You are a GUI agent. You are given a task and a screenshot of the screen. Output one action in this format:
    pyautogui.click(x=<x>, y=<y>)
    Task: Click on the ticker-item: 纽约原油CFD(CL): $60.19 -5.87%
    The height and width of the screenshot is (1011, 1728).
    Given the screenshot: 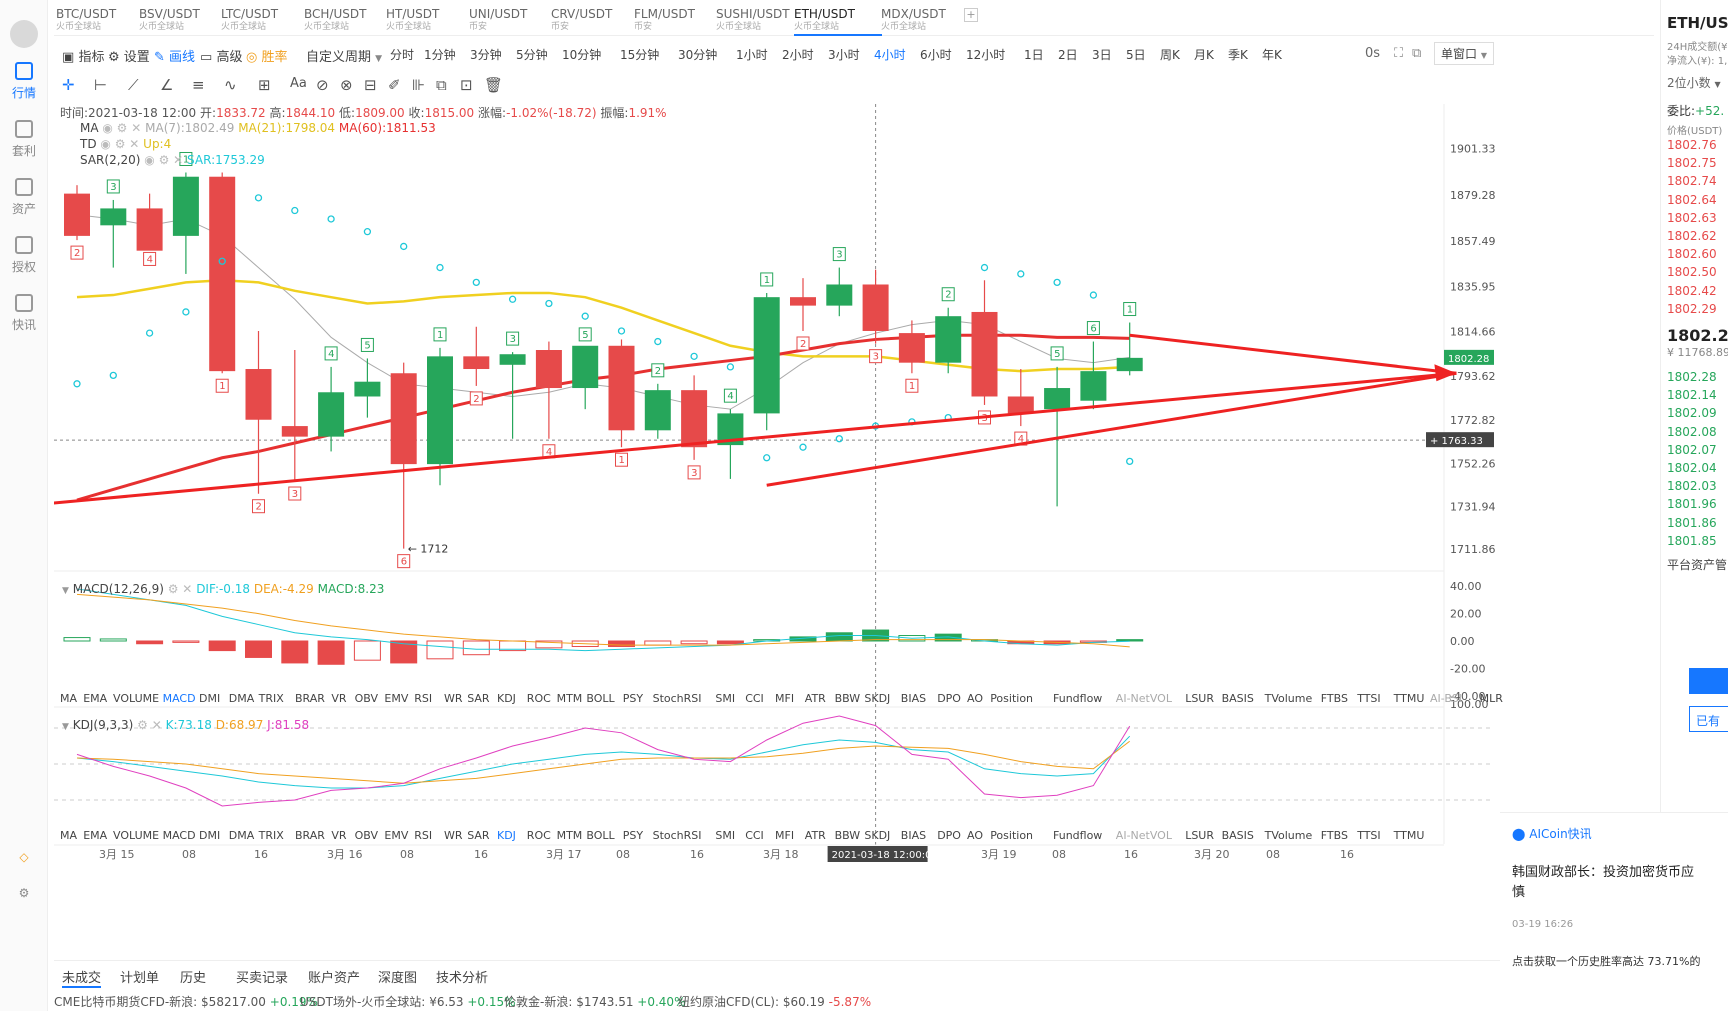 What is the action you would take?
    pyautogui.click(x=774, y=1001)
    